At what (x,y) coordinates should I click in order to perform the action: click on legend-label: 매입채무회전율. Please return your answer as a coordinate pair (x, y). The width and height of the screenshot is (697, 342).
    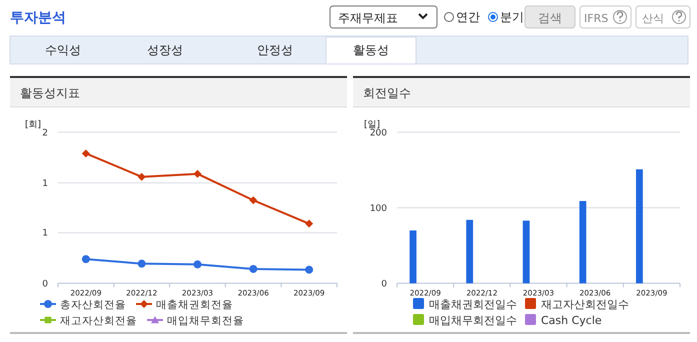
    Looking at the image, I should click on (205, 321).